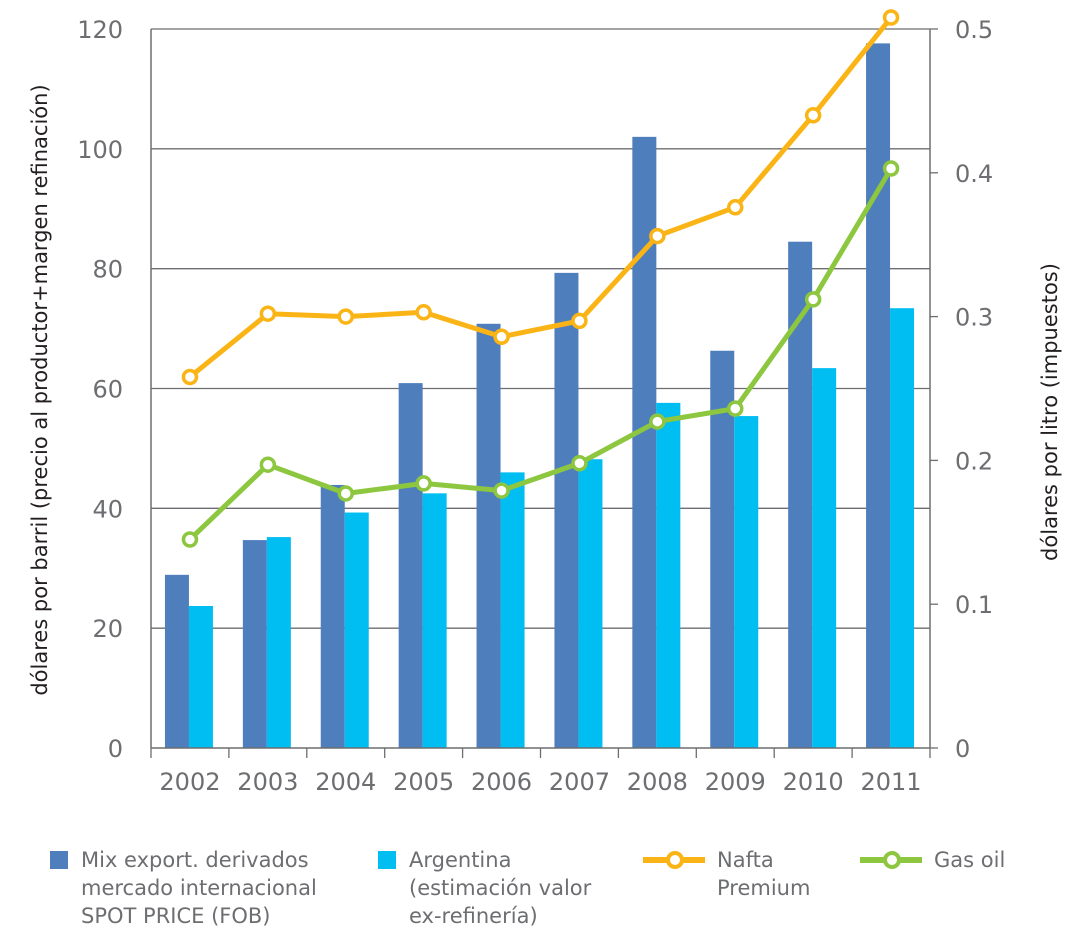  What do you see at coordinates (254, 644) in the screenshot?
I see `bar-mix-export-2003` at bounding box center [254, 644].